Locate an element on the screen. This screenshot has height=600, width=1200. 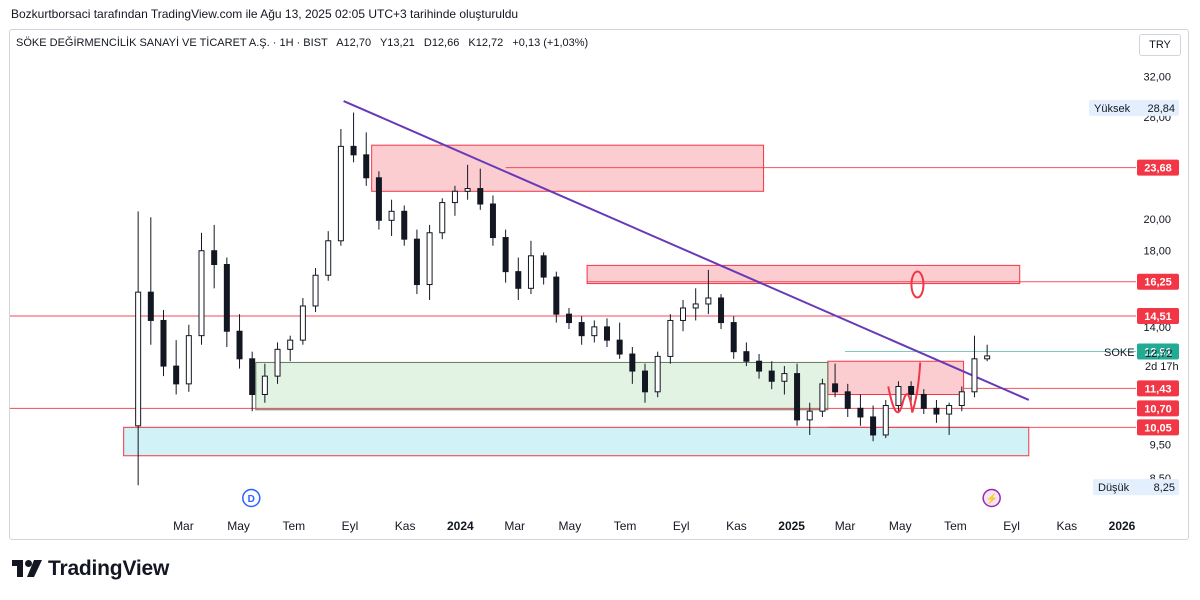
last-price-value: 12,72 is located at coordinates (1159, 354).